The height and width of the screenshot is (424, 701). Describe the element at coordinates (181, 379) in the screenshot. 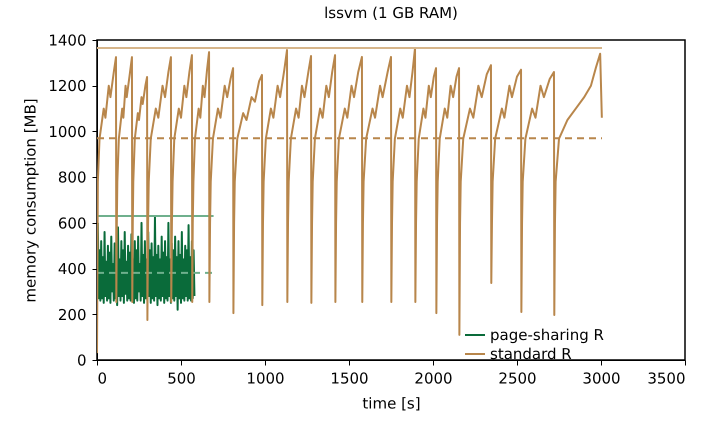

I see `x-tick-label: 500` at that location.